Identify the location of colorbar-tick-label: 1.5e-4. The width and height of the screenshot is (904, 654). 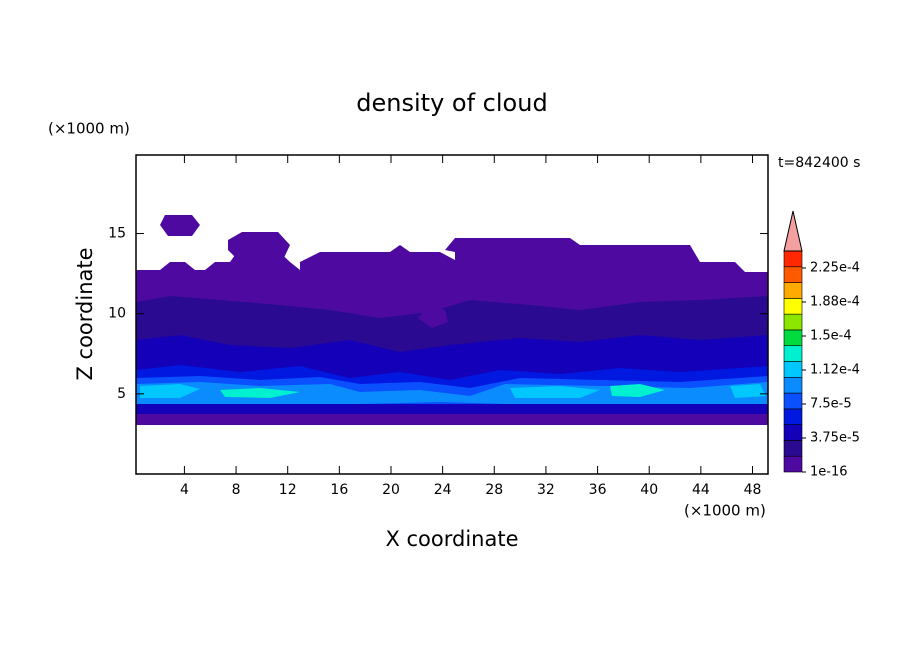
(831, 336).